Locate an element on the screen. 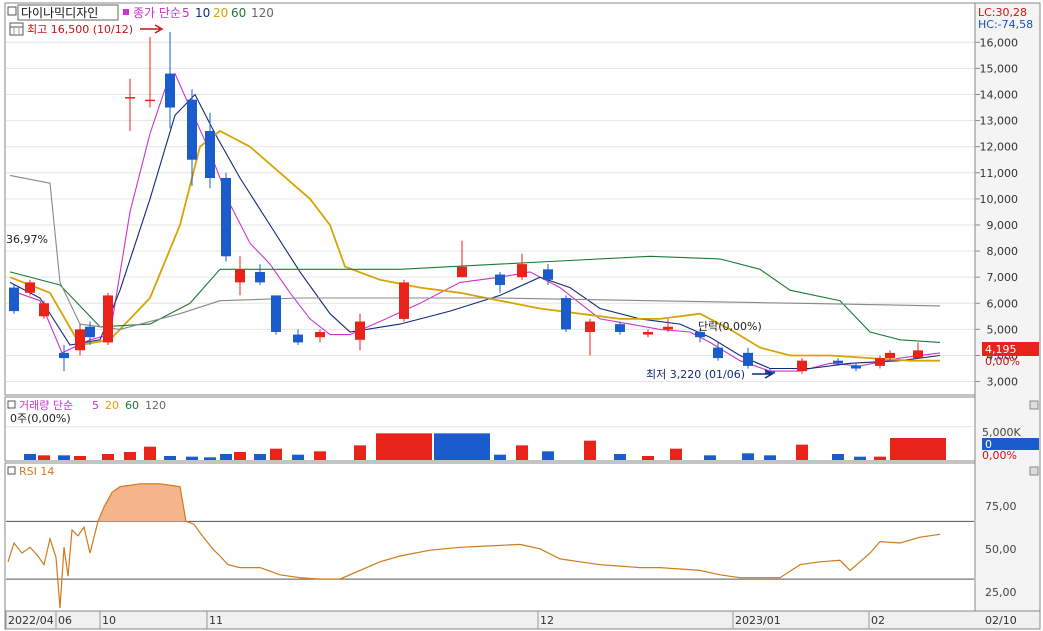  mid-change-label: 단락(0,00%) is located at coordinates (730, 326).